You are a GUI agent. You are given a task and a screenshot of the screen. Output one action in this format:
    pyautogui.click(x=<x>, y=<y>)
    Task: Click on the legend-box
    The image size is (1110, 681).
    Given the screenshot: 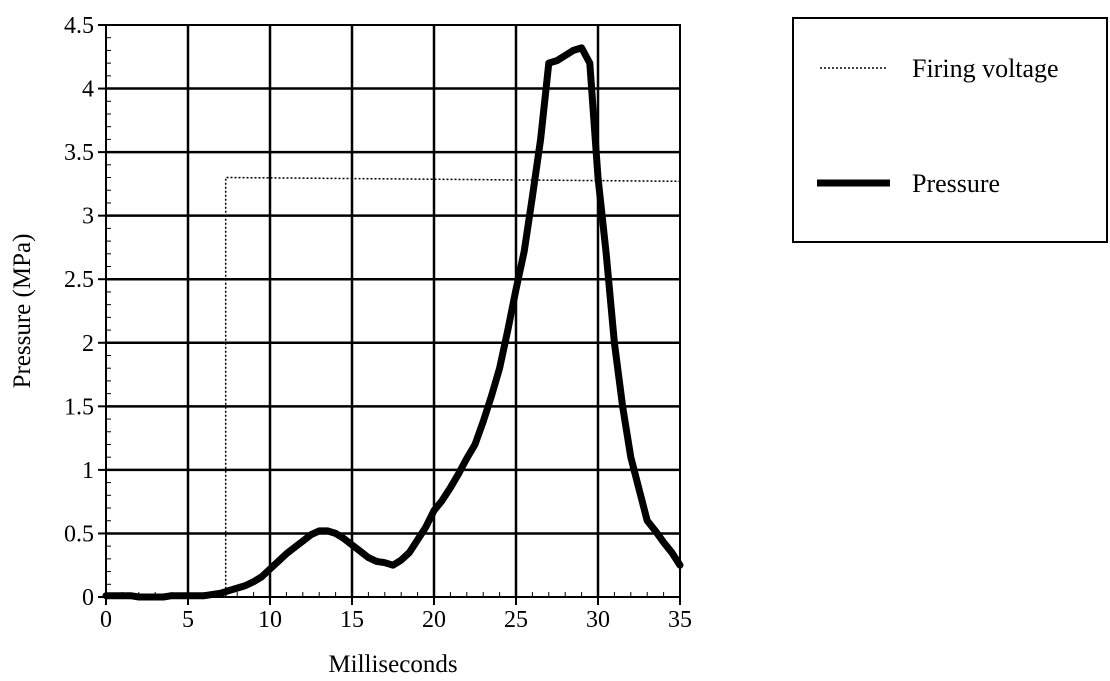 What is the action you would take?
    pyautogui.click(x=950, y=130)
    